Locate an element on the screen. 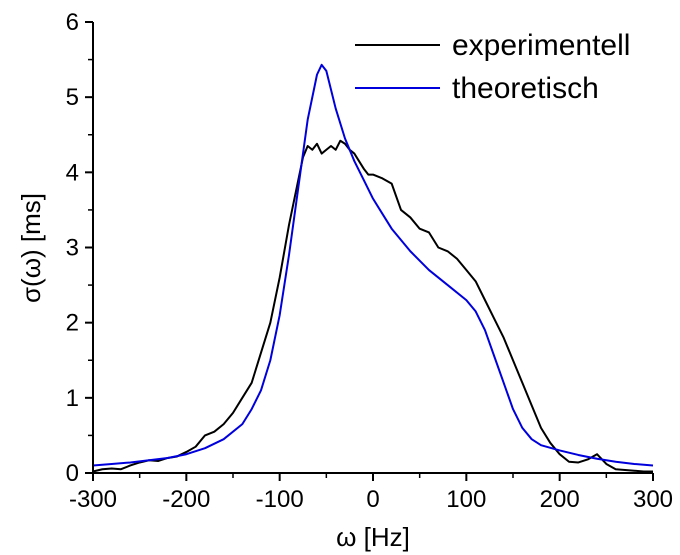 This screenshot has width=680, height=555. y-tick-label: 2 is located at coordinates (72, 323).